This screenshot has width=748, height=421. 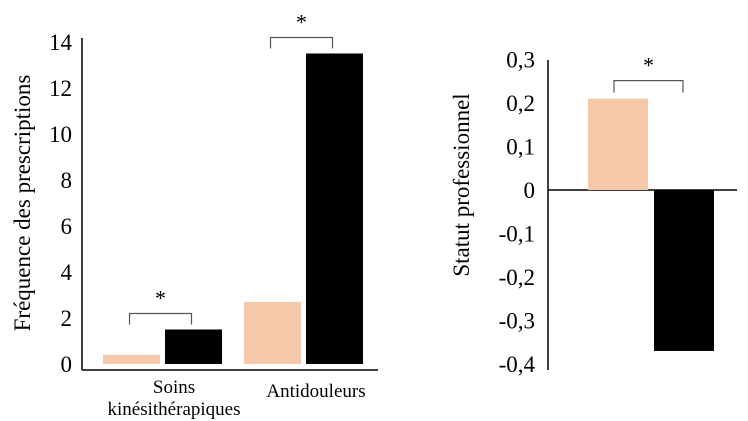 What do you see at coordinates (67, 226) in the screenshot?
I see `y-tick-label: 6` at bounding box center [67, 226].